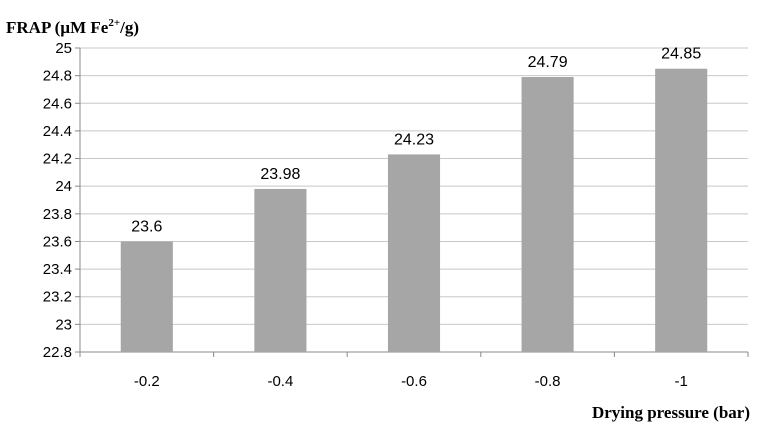  Describe the element at coordinates (57, 352) in the screenshot. I see `y-tick-label: 22.8` at that location.